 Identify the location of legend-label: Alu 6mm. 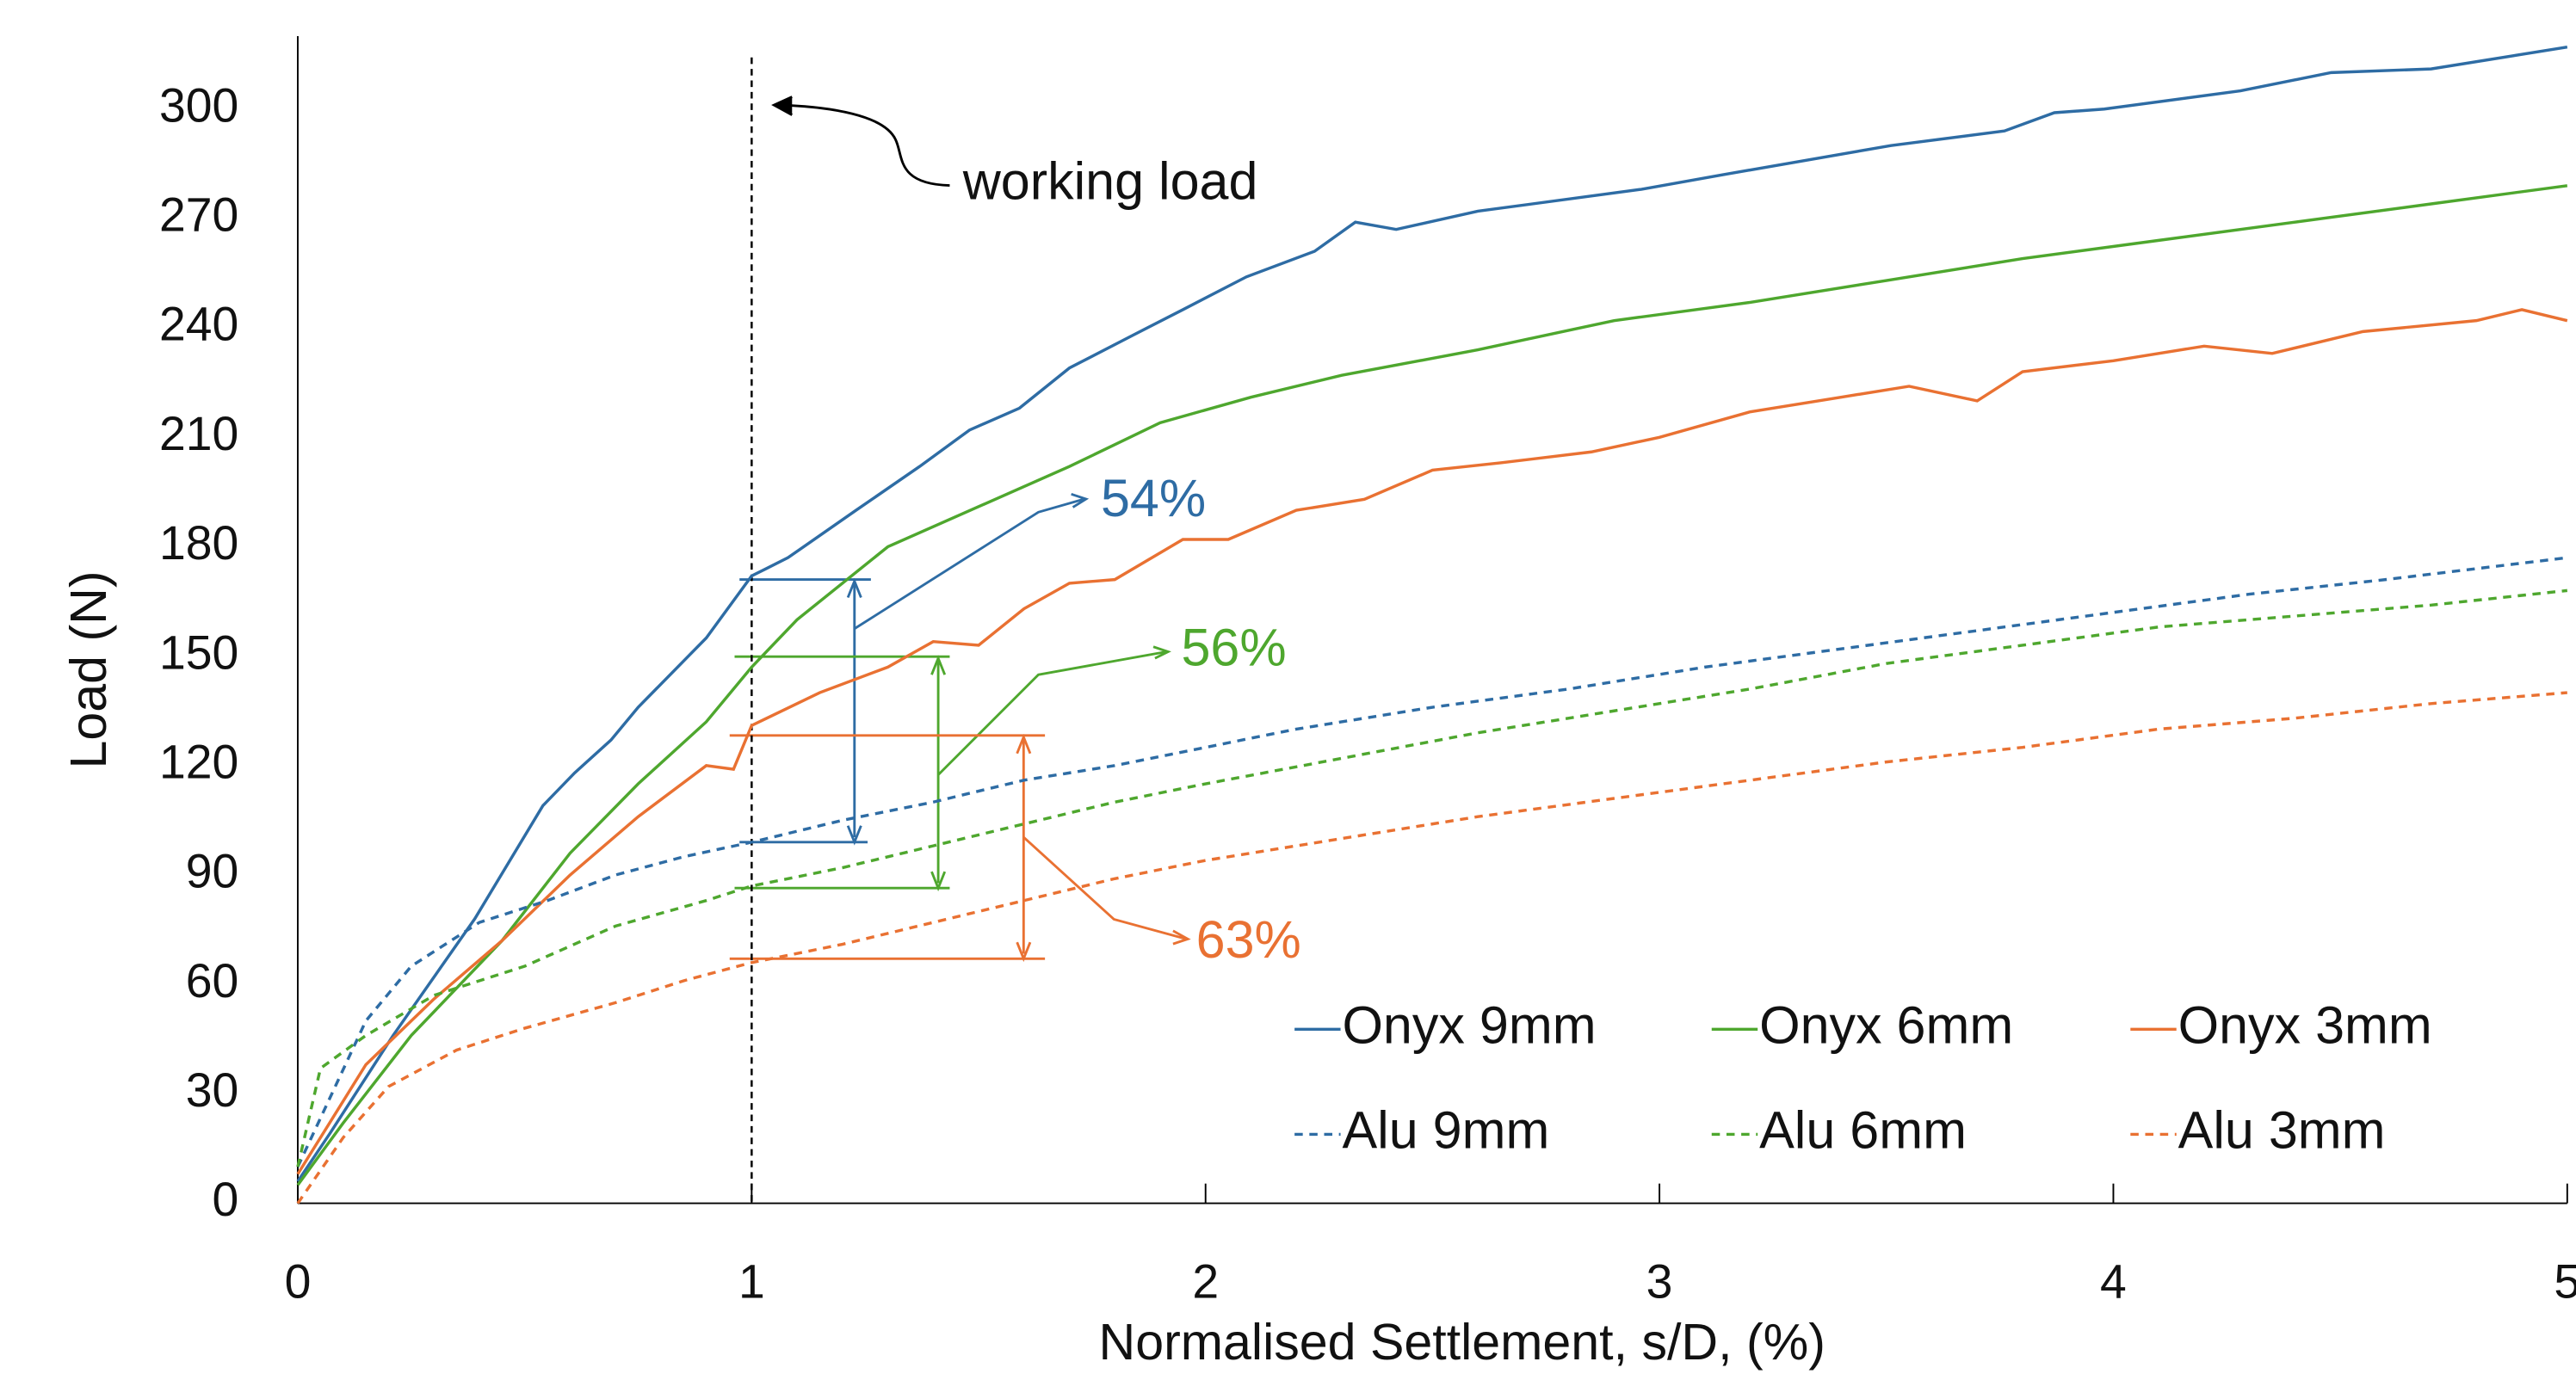
(1863, 1130).